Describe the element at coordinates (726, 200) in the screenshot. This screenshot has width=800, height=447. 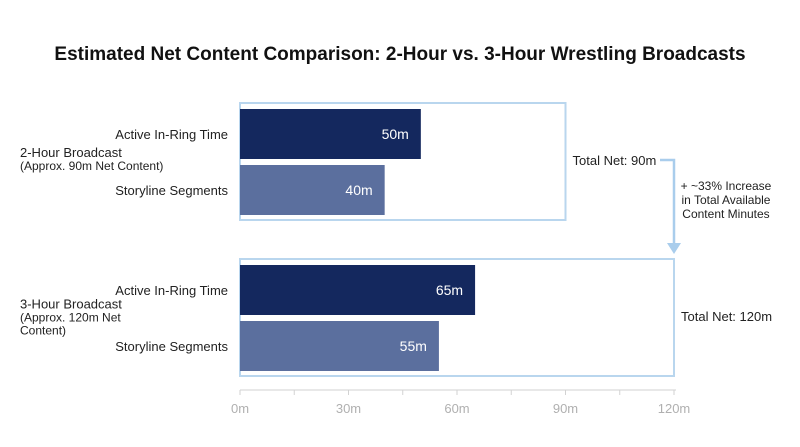
I see `increase-annotation: in Total Available` at that location.